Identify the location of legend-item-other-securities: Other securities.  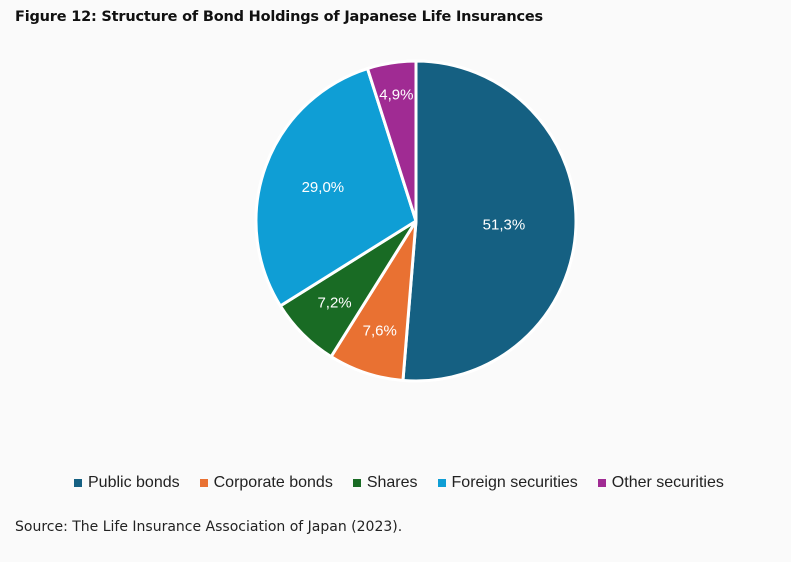
(660, 483).